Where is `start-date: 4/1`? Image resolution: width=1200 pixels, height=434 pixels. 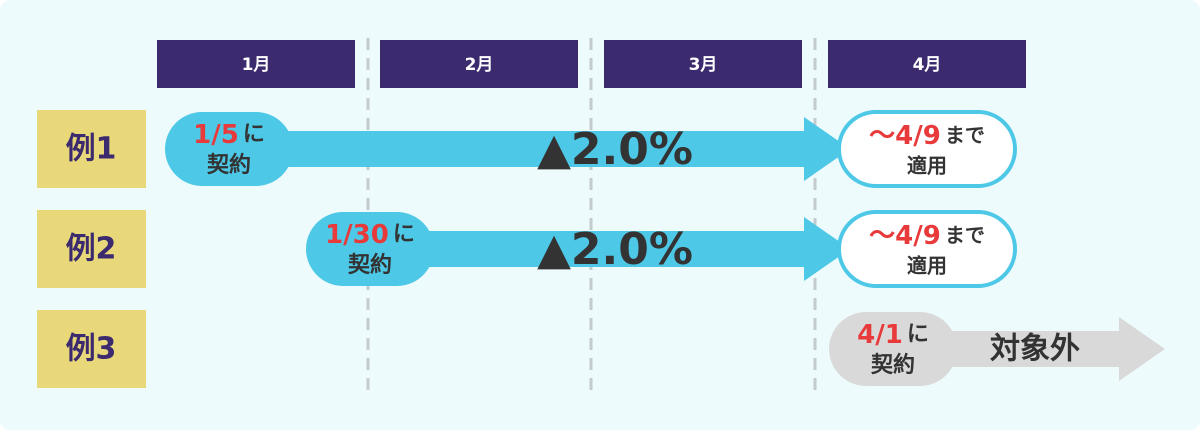
start-date: 4/1 is located at coordinates (880, 335).